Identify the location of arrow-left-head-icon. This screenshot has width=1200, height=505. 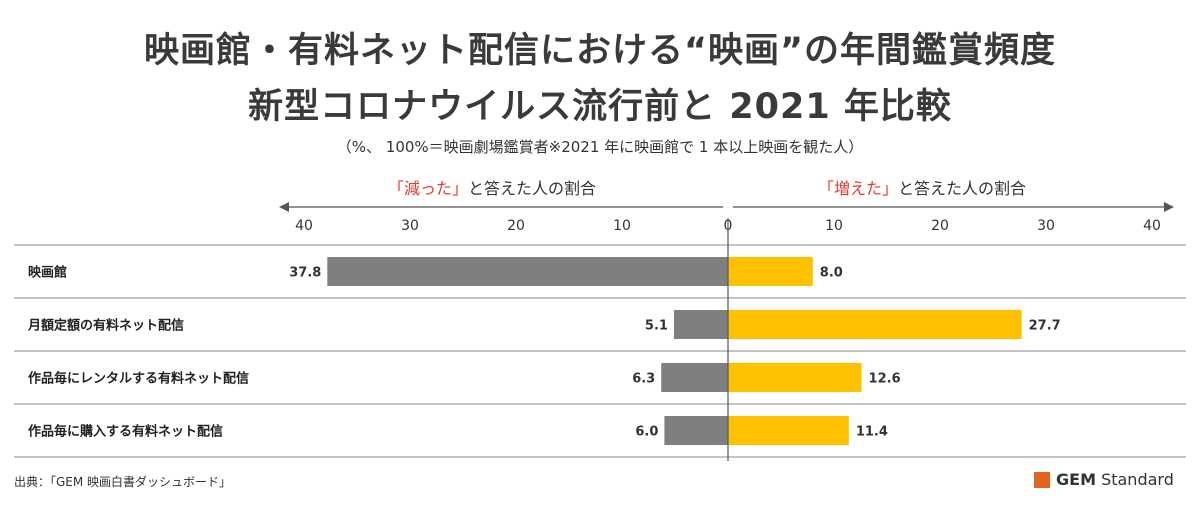
(284, 207).